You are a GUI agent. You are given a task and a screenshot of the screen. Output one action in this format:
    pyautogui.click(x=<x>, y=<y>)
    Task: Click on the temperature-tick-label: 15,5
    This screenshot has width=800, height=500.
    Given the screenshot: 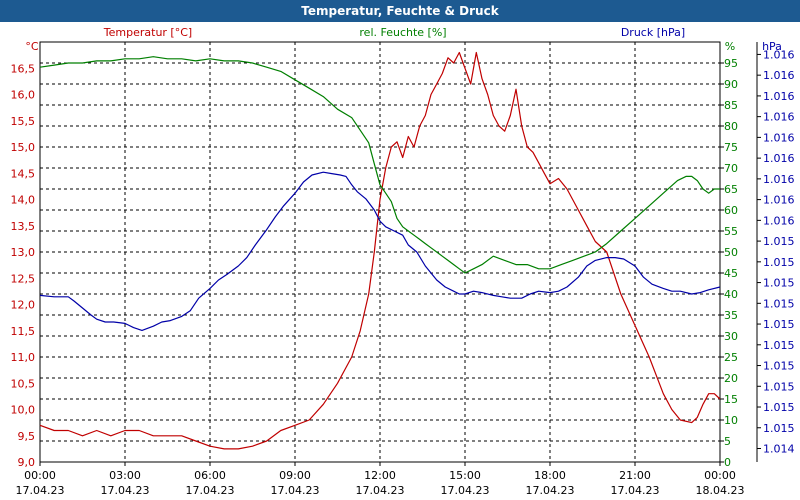 What is the action you would take?
    pyautogui.click(x=23, y=121)
    